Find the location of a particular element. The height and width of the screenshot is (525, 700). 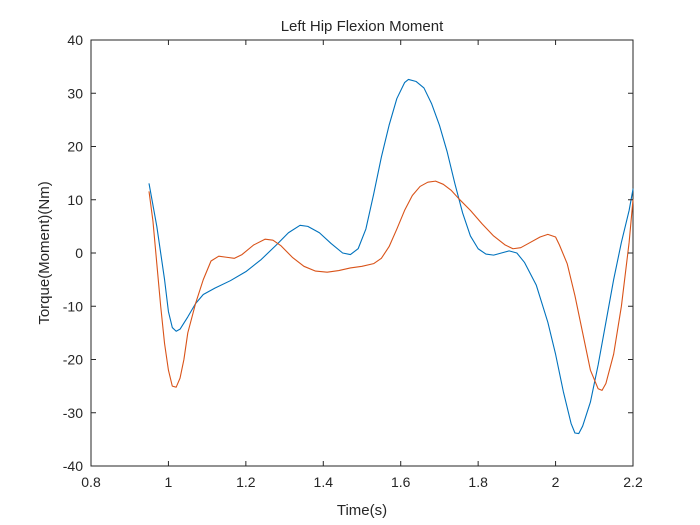

x-tick-label: 2 is located at coordinates (556, 482).